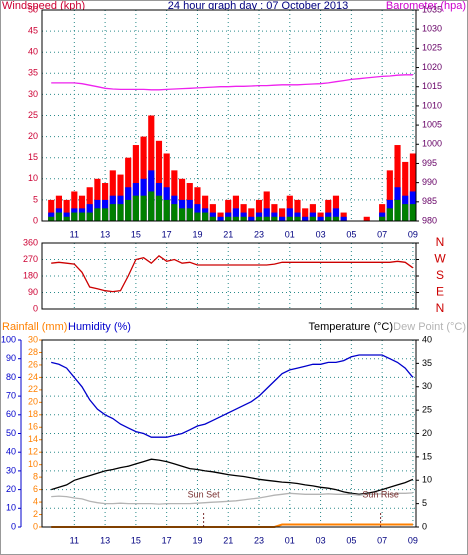 The height and width of the screenshot is (555, 468). Describe the element at coordinates (427, 410) in the screenshot. I see `y2-tick-label: 25` at that location.